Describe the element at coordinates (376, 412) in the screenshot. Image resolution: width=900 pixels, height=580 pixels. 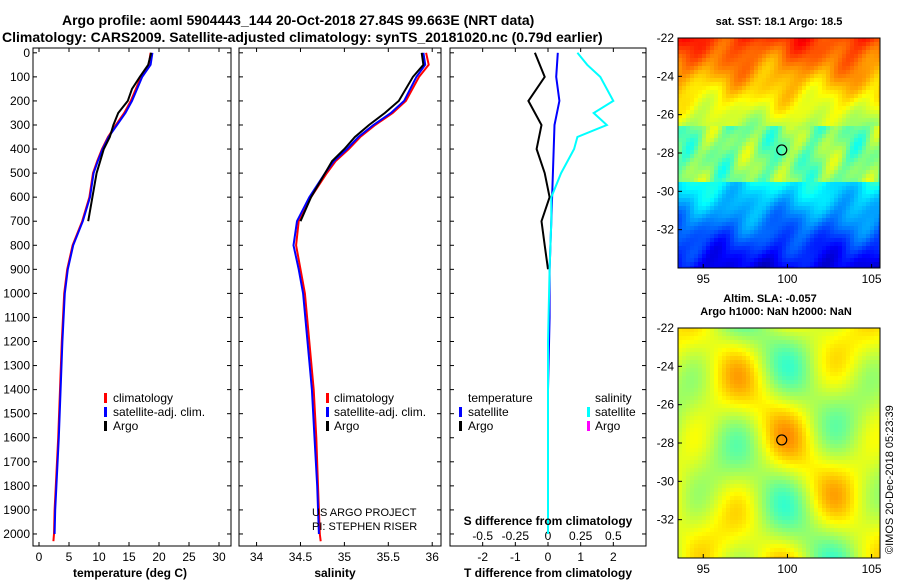
I see `salinity-legend: climatology satellite-adj. clim. Argo` at that location.